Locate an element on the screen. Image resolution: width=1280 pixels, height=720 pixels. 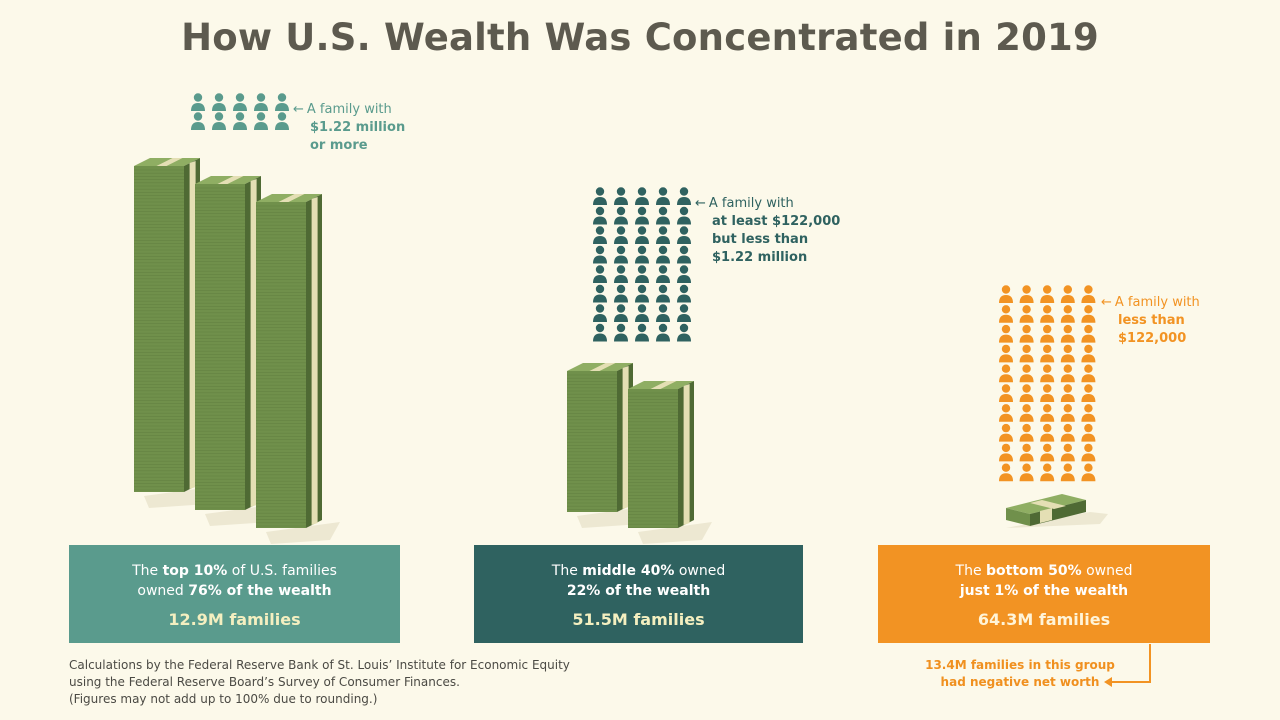
panel-bottom-line-2: just 1% of the wealth is located at coordinates (1044, 591).